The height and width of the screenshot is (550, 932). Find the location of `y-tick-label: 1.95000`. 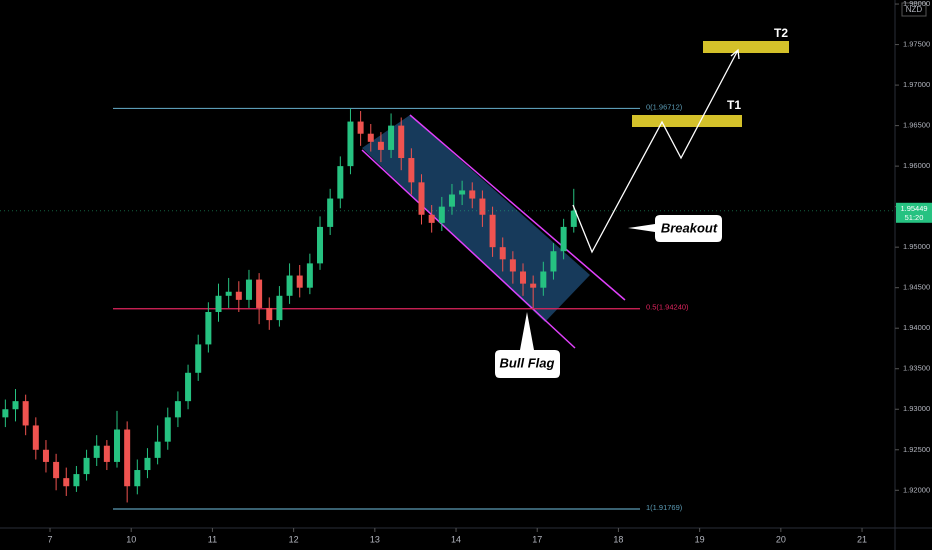

y-tick-label: 1.95000 is located at coordinates (916, 246).